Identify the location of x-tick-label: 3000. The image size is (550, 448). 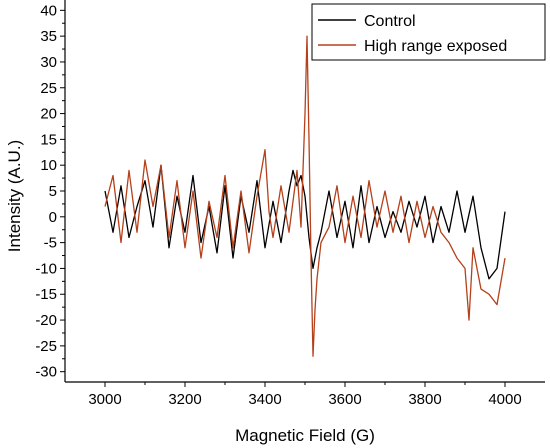
(104, 399).